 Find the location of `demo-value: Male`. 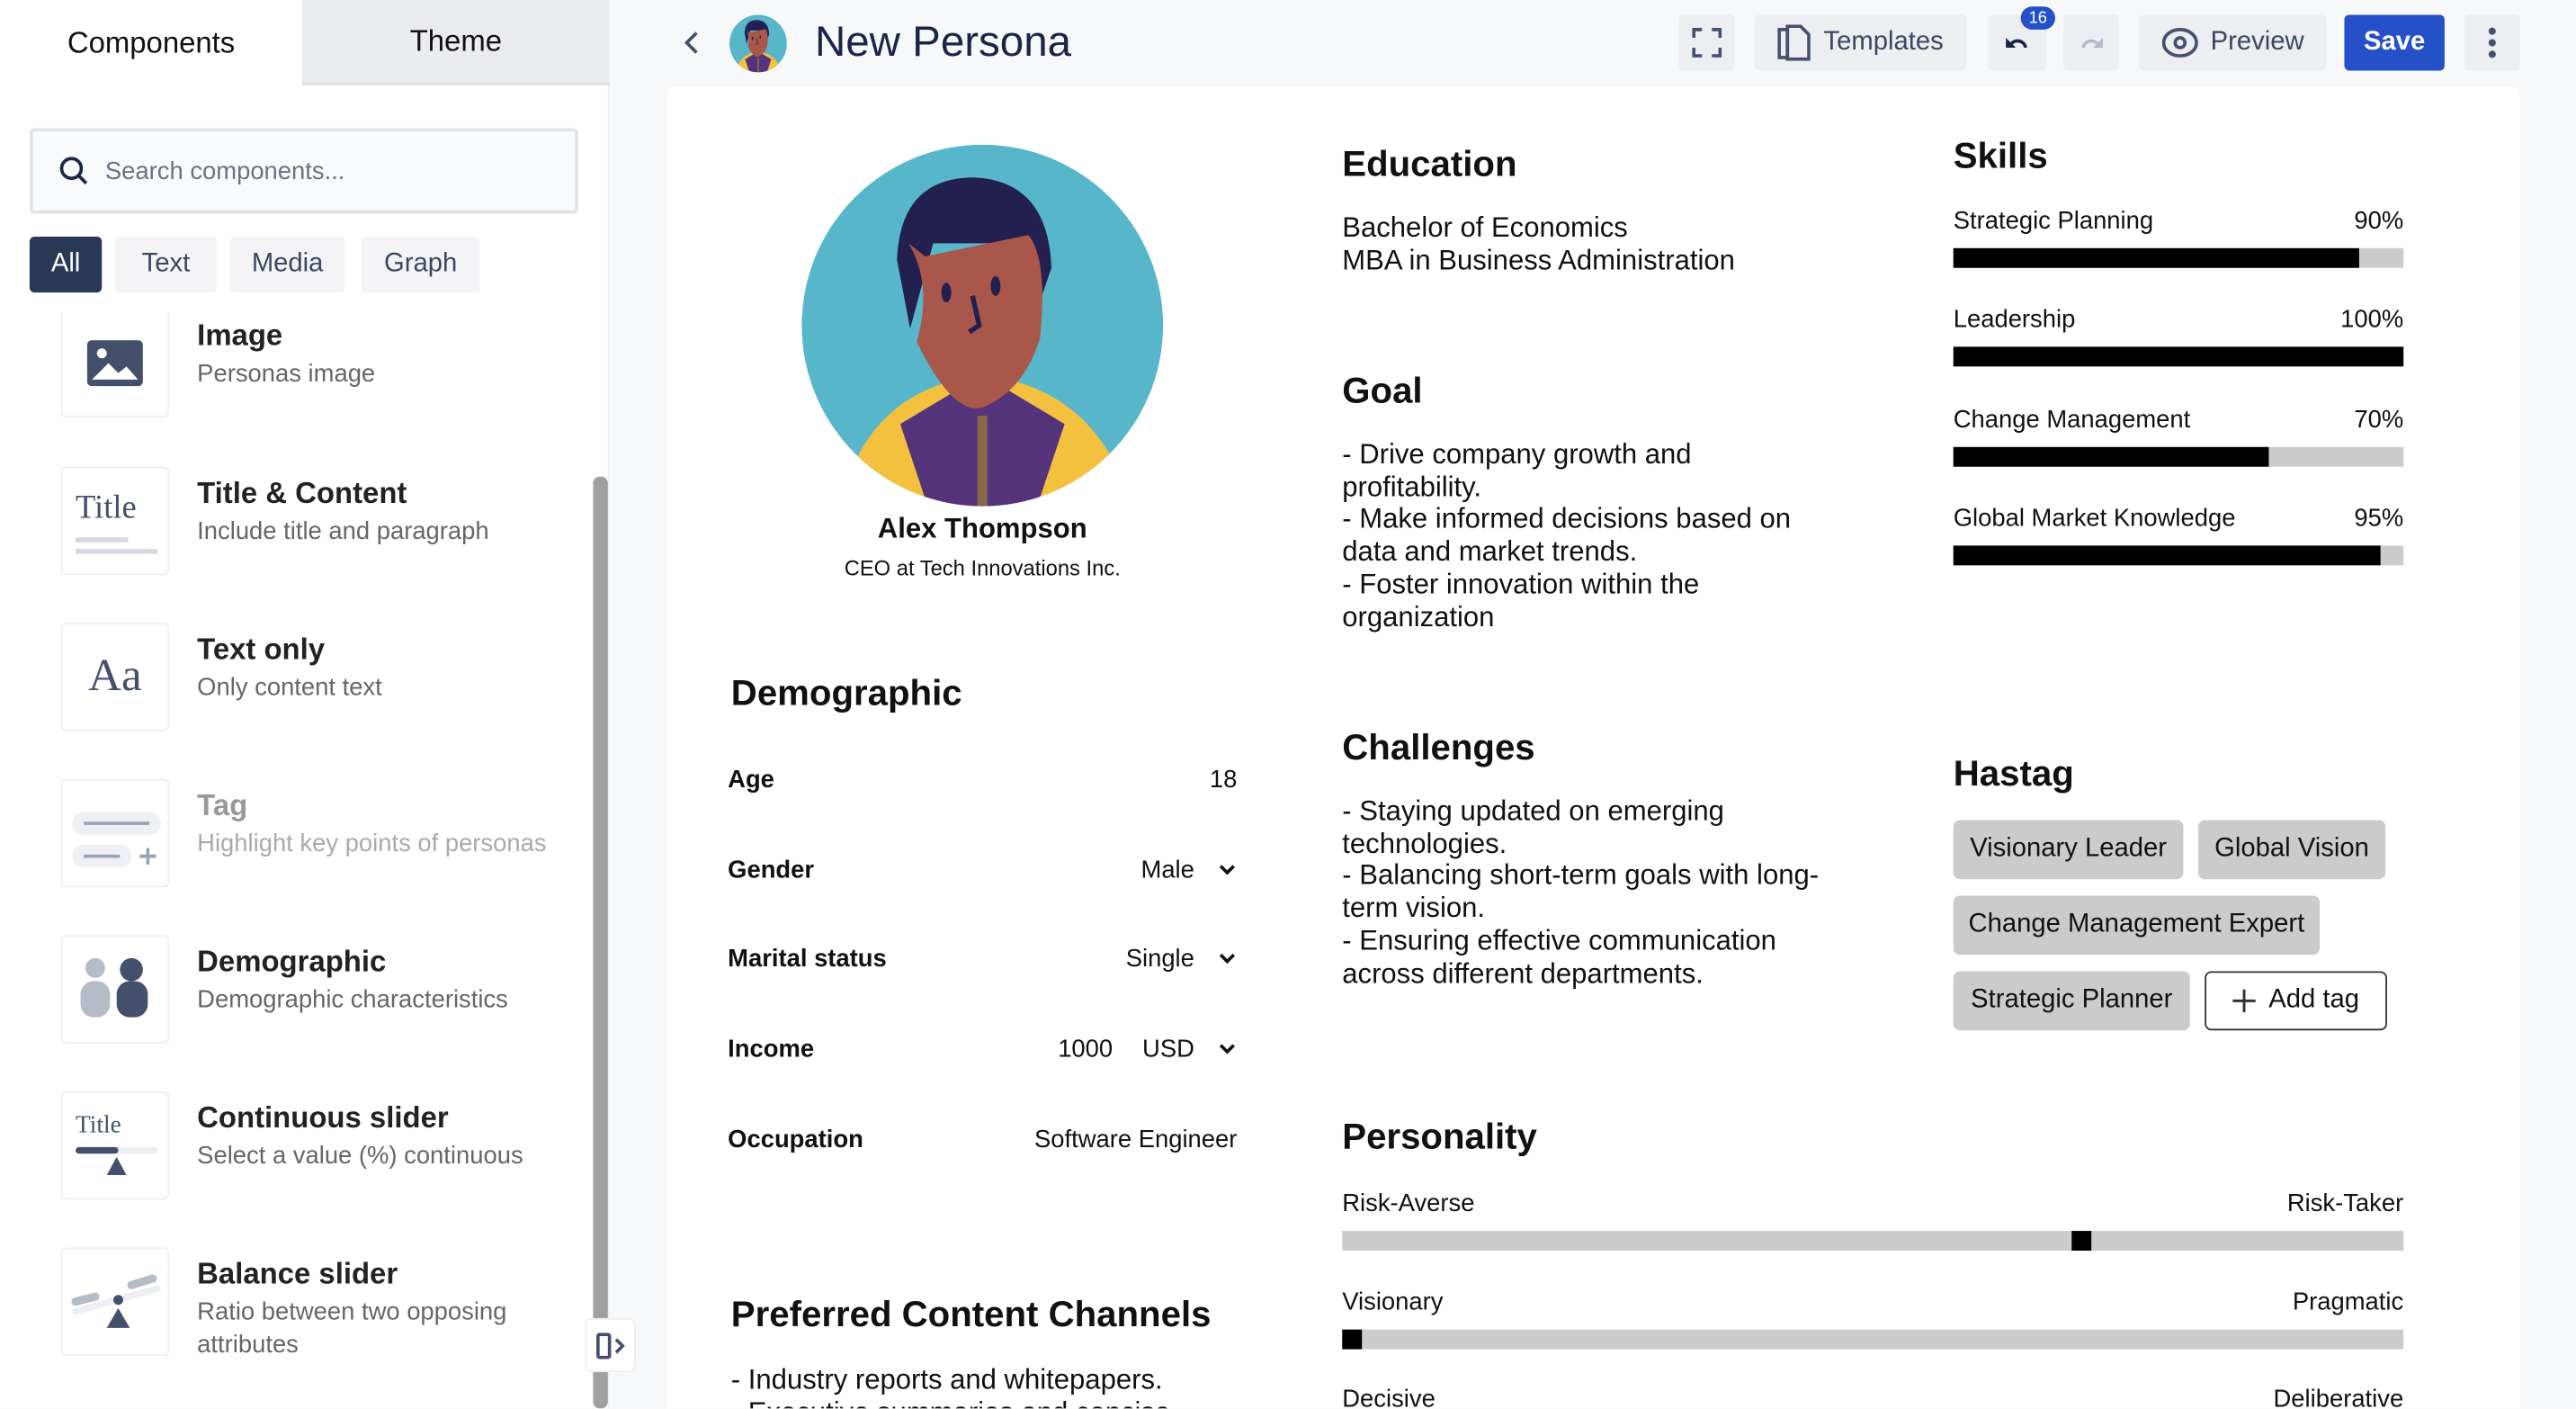

demo-value: Male is located at coordinates (1167, 869).